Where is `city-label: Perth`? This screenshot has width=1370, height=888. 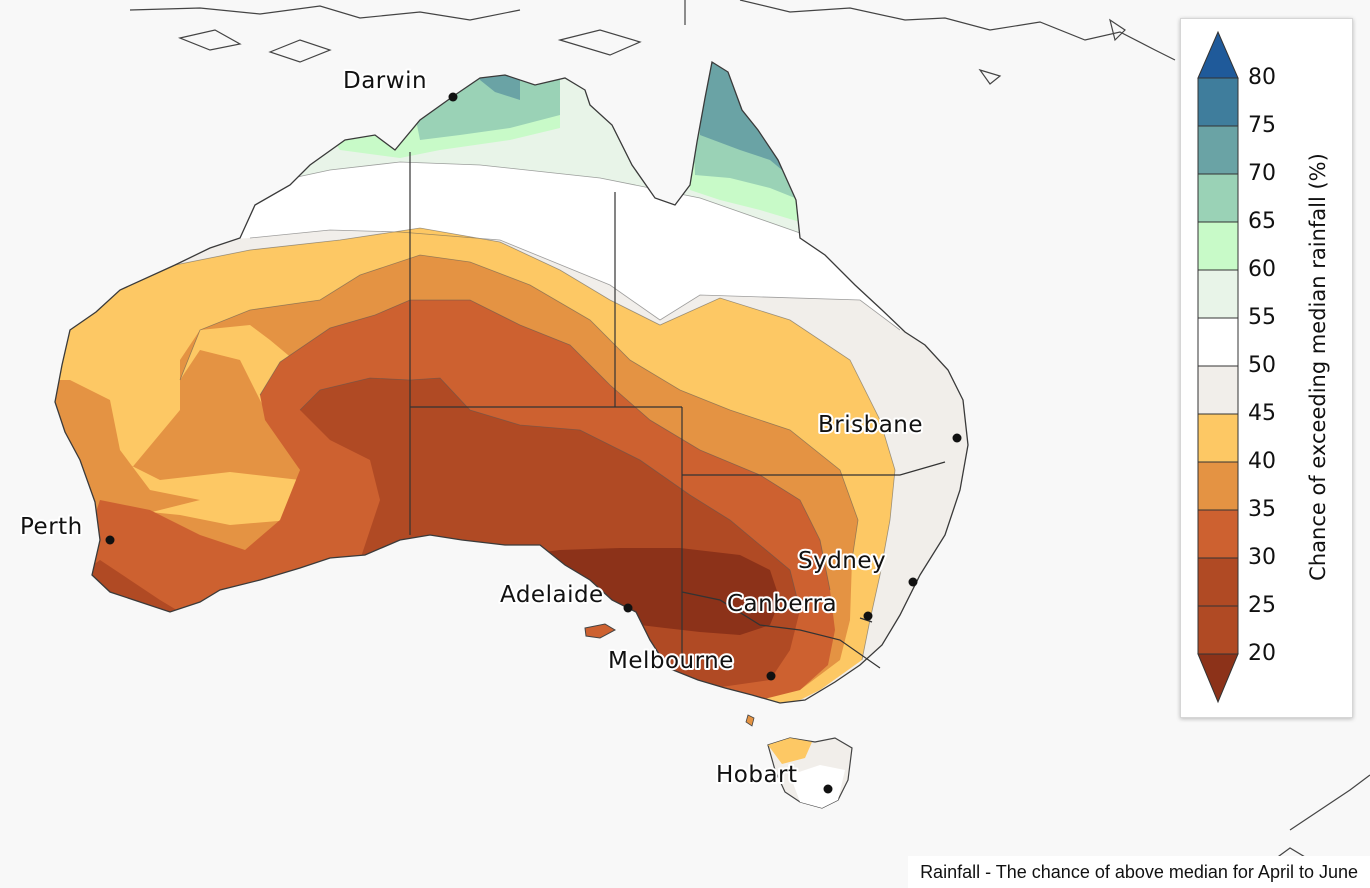 city-label: Perth is located at coordinates (51, 527).